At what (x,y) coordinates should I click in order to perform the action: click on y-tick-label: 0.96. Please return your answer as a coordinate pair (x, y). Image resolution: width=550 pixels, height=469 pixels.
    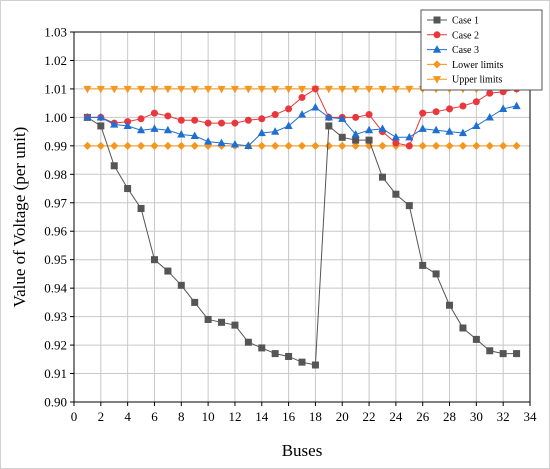
    Looking at the image, I should click on (55, 231).